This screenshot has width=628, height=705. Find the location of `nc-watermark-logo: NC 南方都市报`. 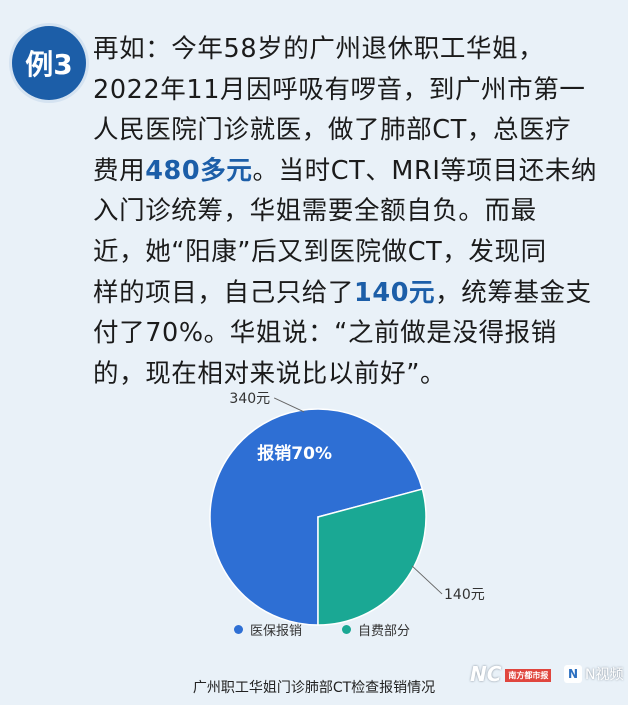

nc-watermark-logo: NC 南方都市报 is located at coordinates (511, 674).